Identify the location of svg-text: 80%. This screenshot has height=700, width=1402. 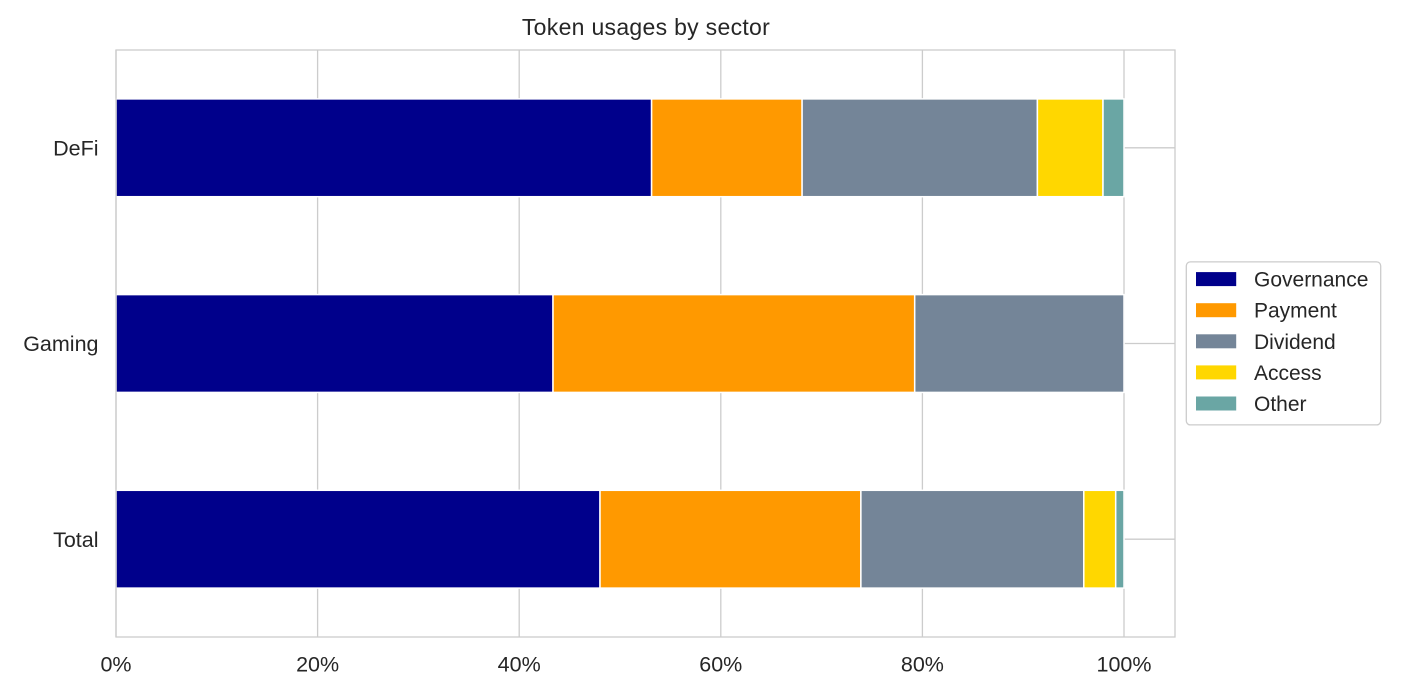
(922, 665).